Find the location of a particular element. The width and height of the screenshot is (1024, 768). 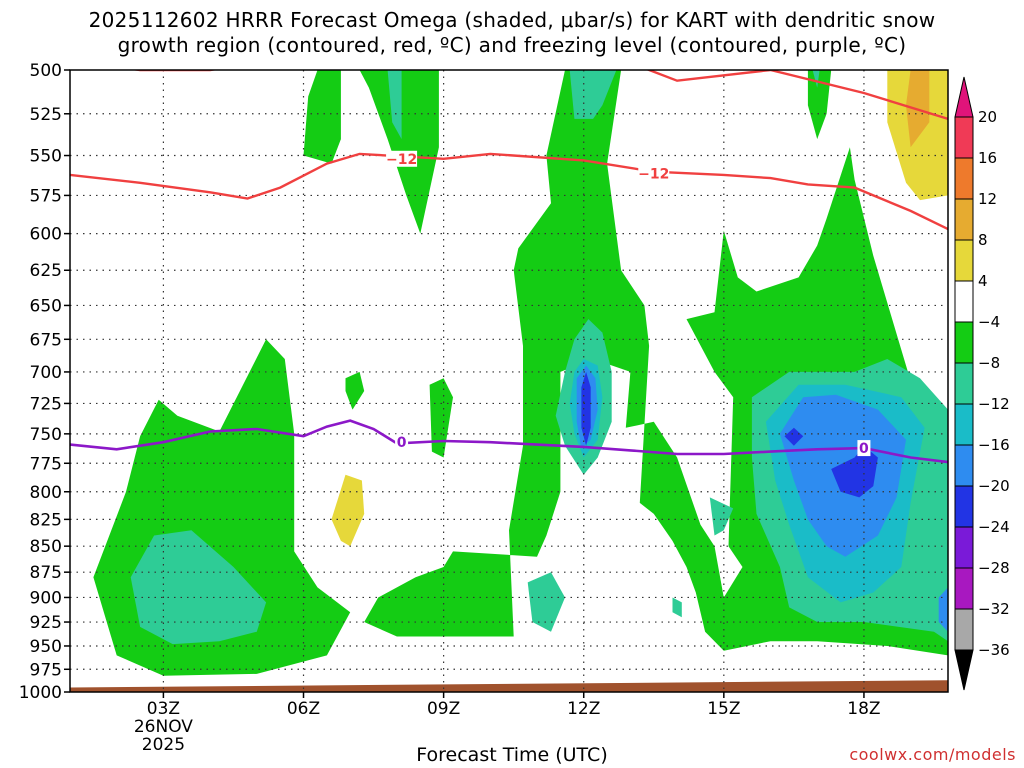

xtick-label-06Z: 06Z is located at coordinates (303, 709).